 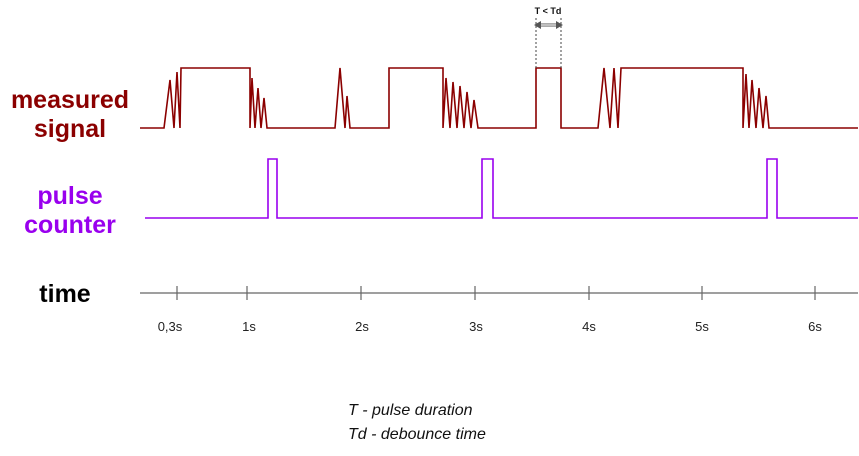 I want to click on measured-signal-waveform, so click(x=499, y=98).